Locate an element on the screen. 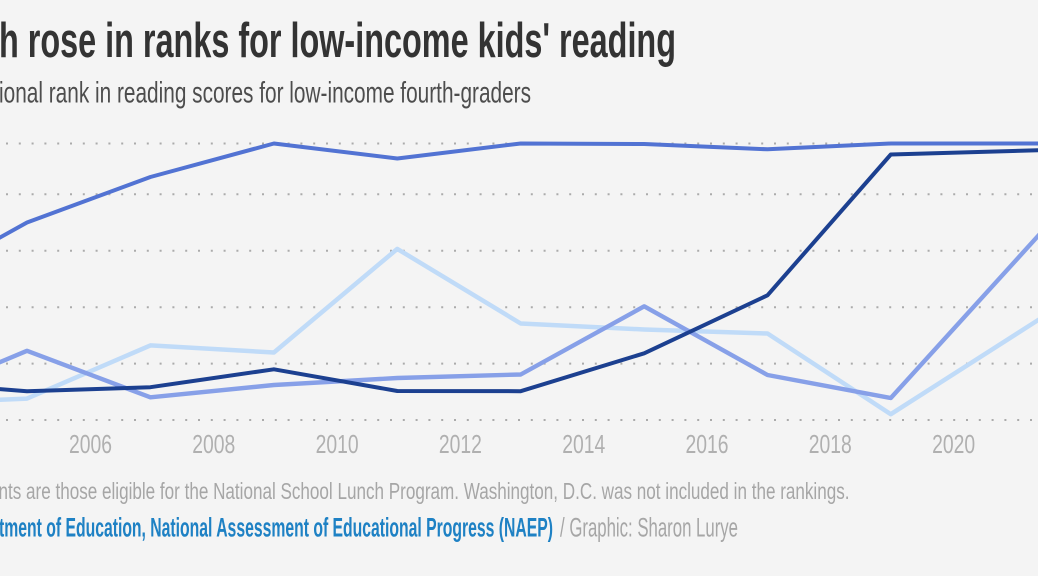 The height and width of the screenshot is (576, 1038). svg-text: 2012 is located at coordinates (460, 445).